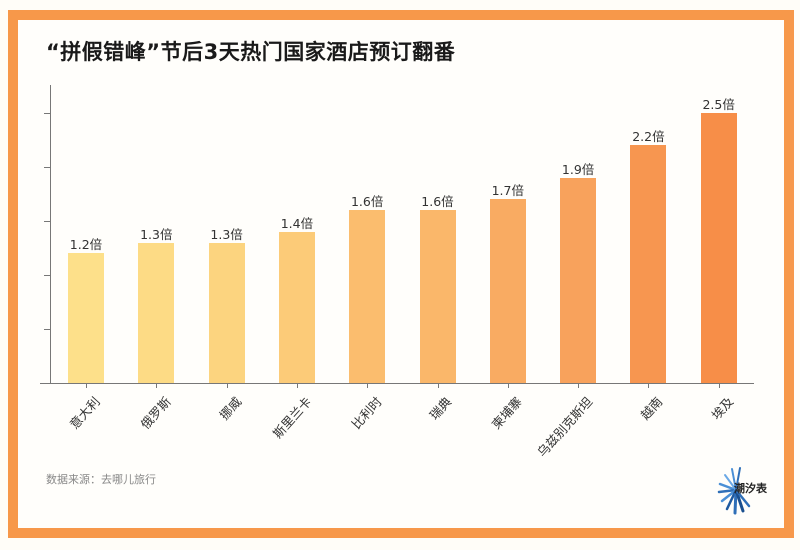 Image resolution: width=800 pixels, height=550 pixels. I want to click on bar-value-label: 2.5倍, so click(718, 104).